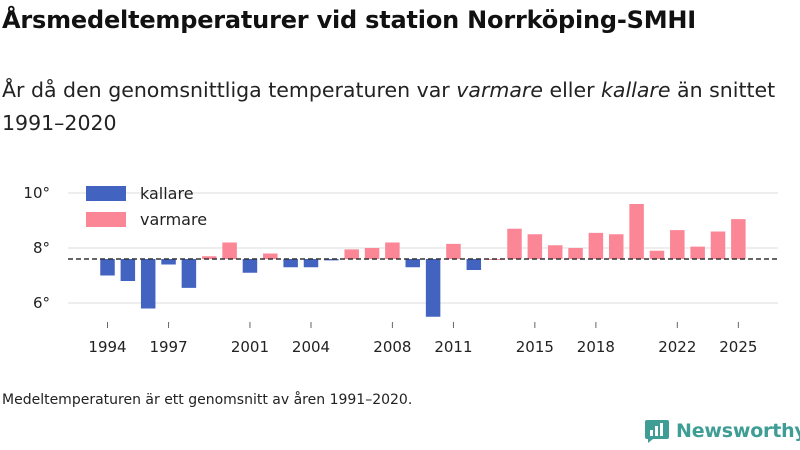 The width and height of the screenshot is (800, 450). What do you see at coordinates (392, 250) in the screenshot?
I see `bar-2008` at bounding box center [392, 250].